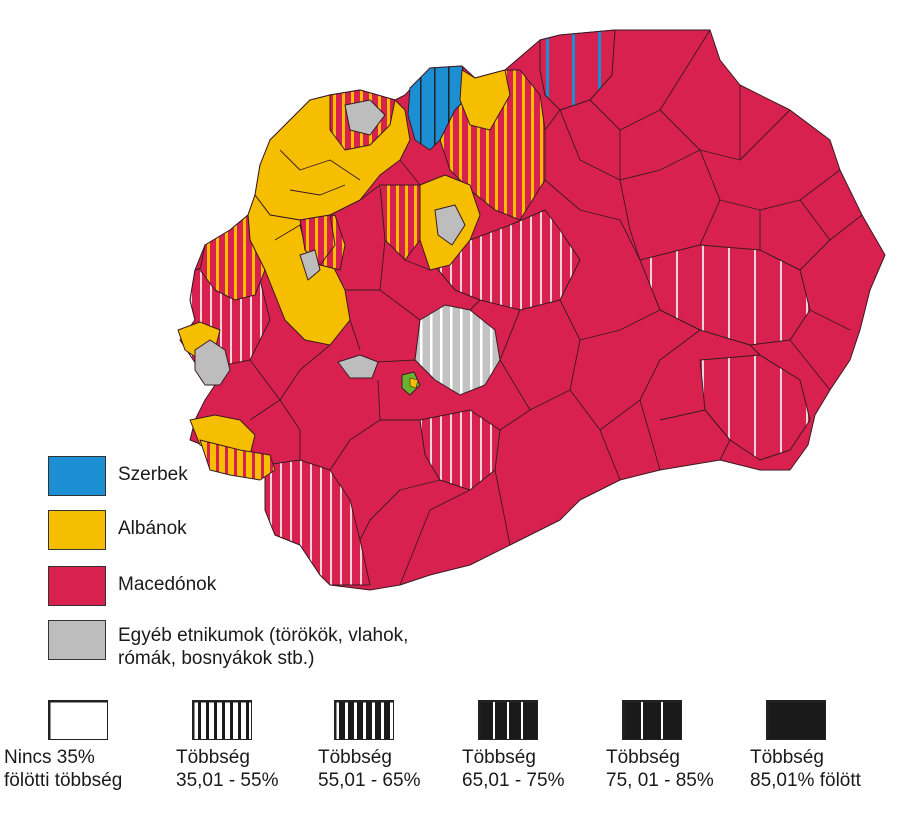  Describe the element at coordinates (152, 528) in the screenshot. I see `legend-label-albanians: Albánok` at that location.